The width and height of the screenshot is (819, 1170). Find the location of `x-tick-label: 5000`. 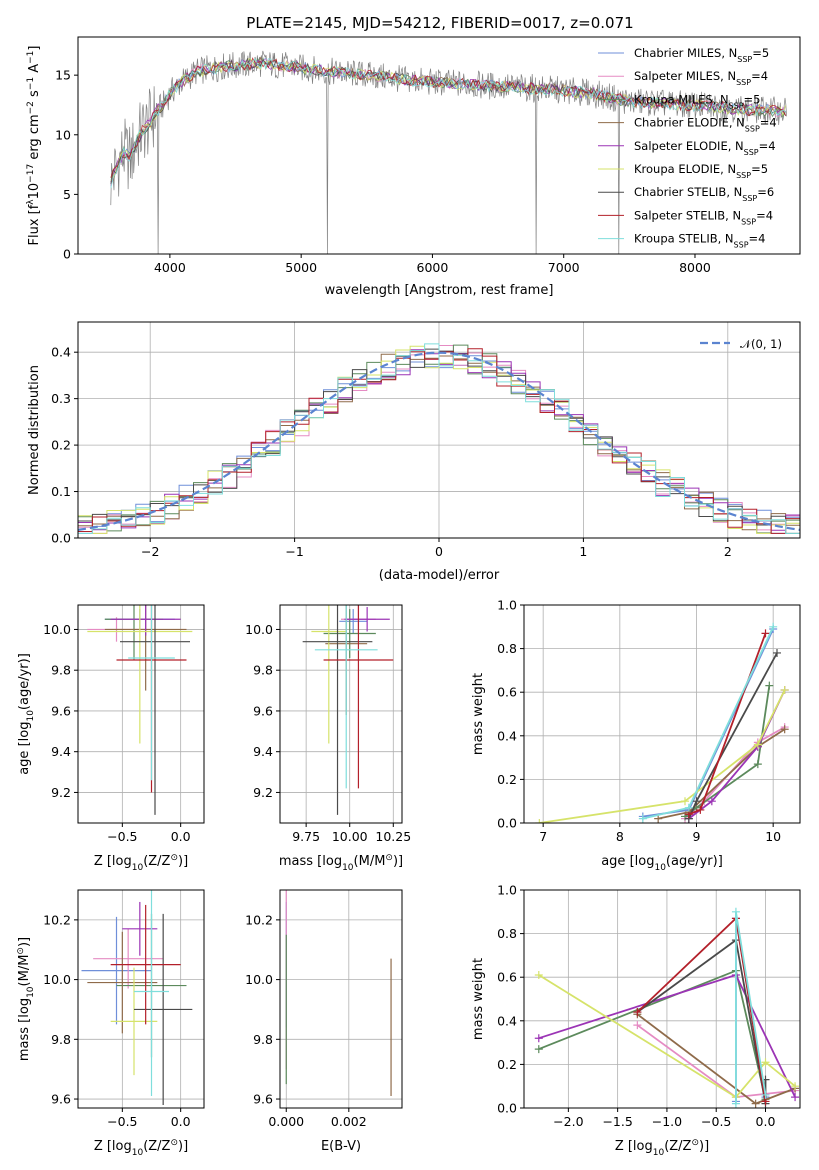

x-tick-label: 5000 is located at coordinates (301, 267).